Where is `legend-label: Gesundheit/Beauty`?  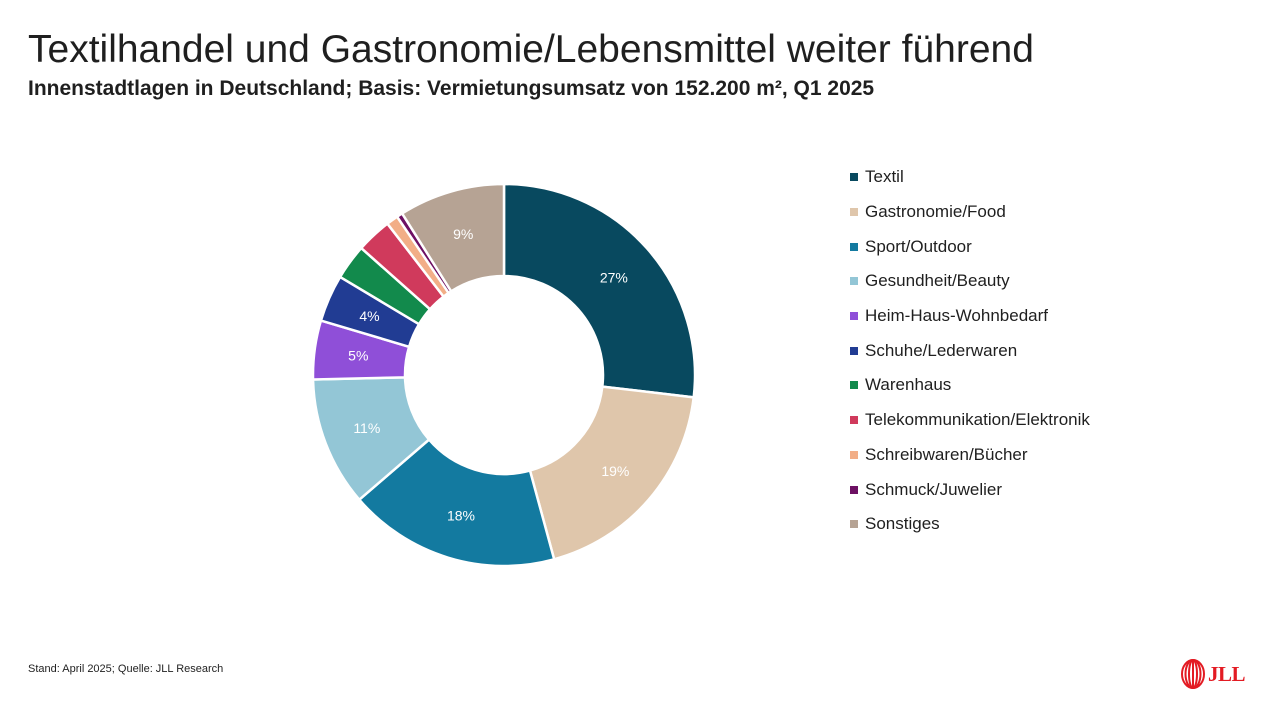 legend-label: Gesundheit/Beauty is located at coordinates (937, 281).